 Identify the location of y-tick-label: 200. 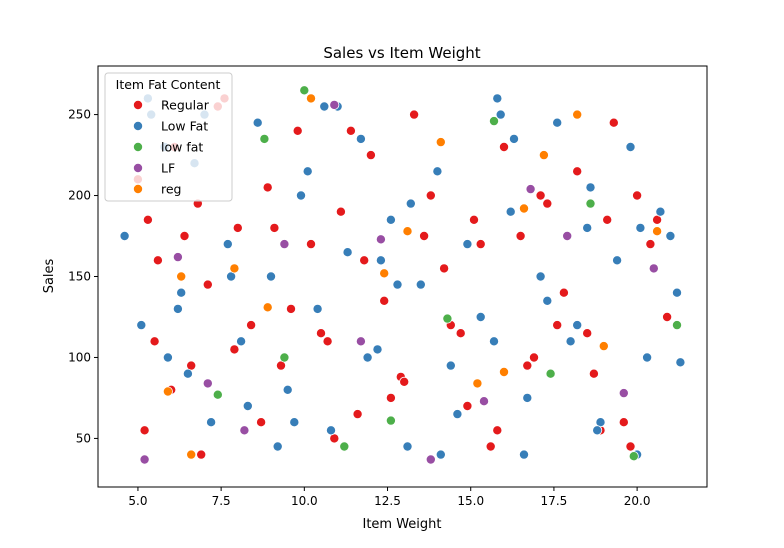
(79, 196).